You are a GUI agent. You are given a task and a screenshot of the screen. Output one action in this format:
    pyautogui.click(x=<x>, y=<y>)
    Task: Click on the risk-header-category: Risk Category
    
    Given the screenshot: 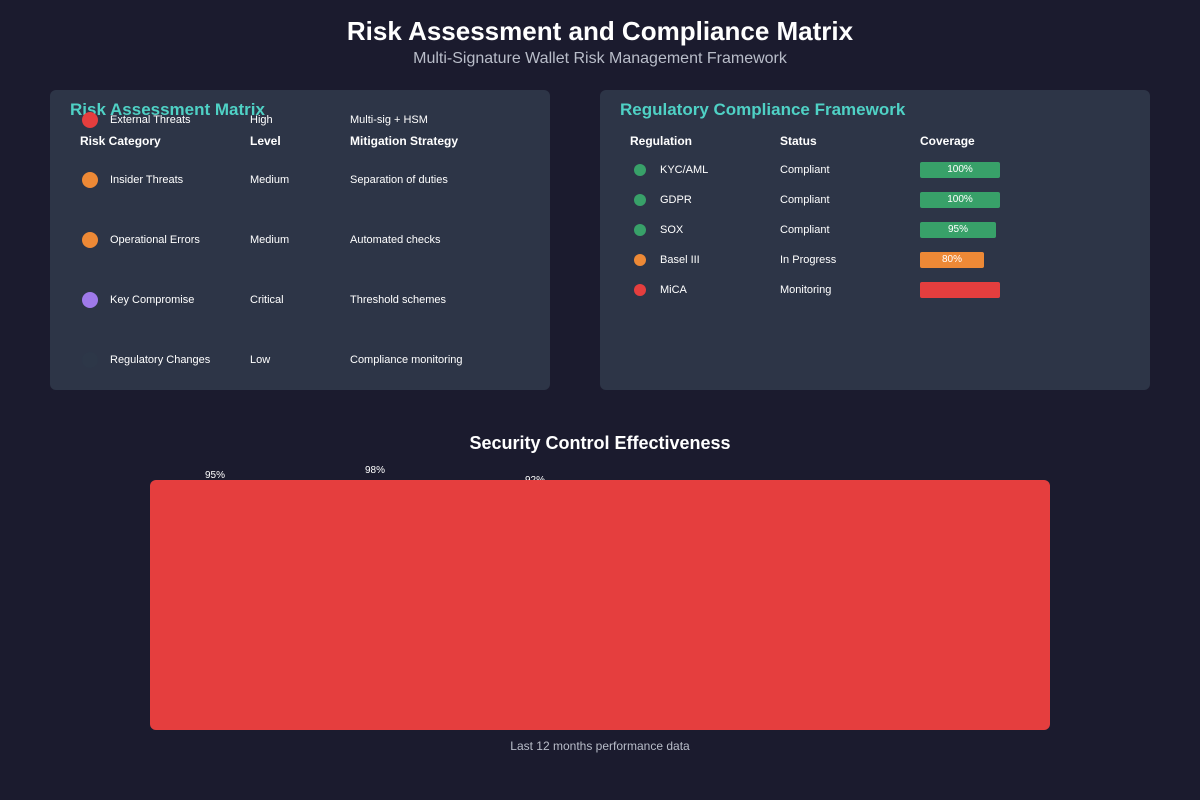 What is the action you would take?
    pyautogui.click(x=120, y=141)
    